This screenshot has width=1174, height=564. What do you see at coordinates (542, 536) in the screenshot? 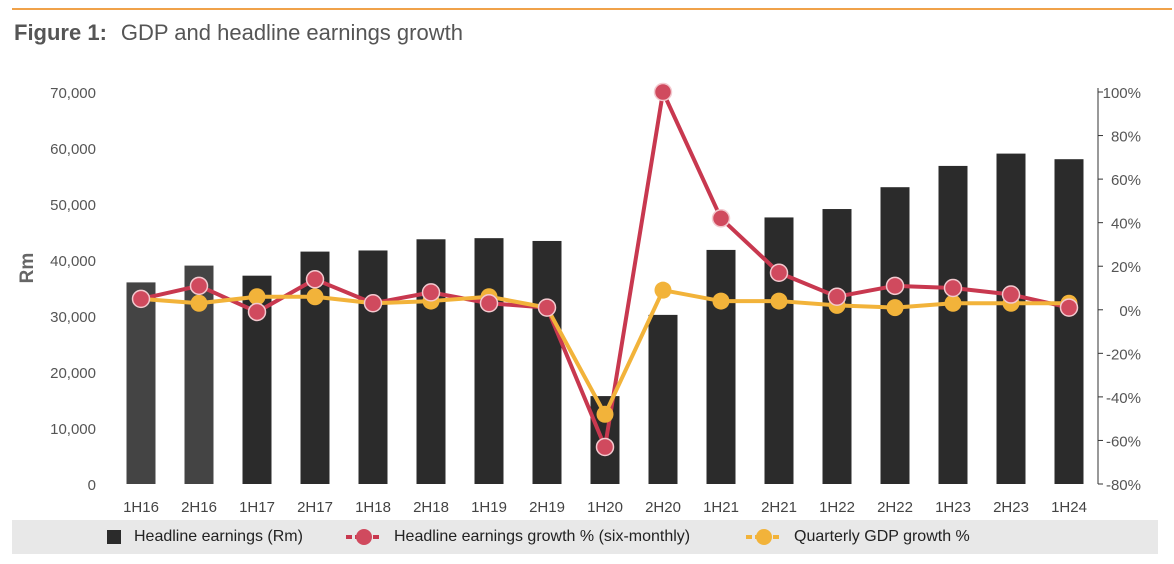
I see `legend-label-headline-growth: Headline earnings growth % (six-monthly)` at bounding box center [542, 536].